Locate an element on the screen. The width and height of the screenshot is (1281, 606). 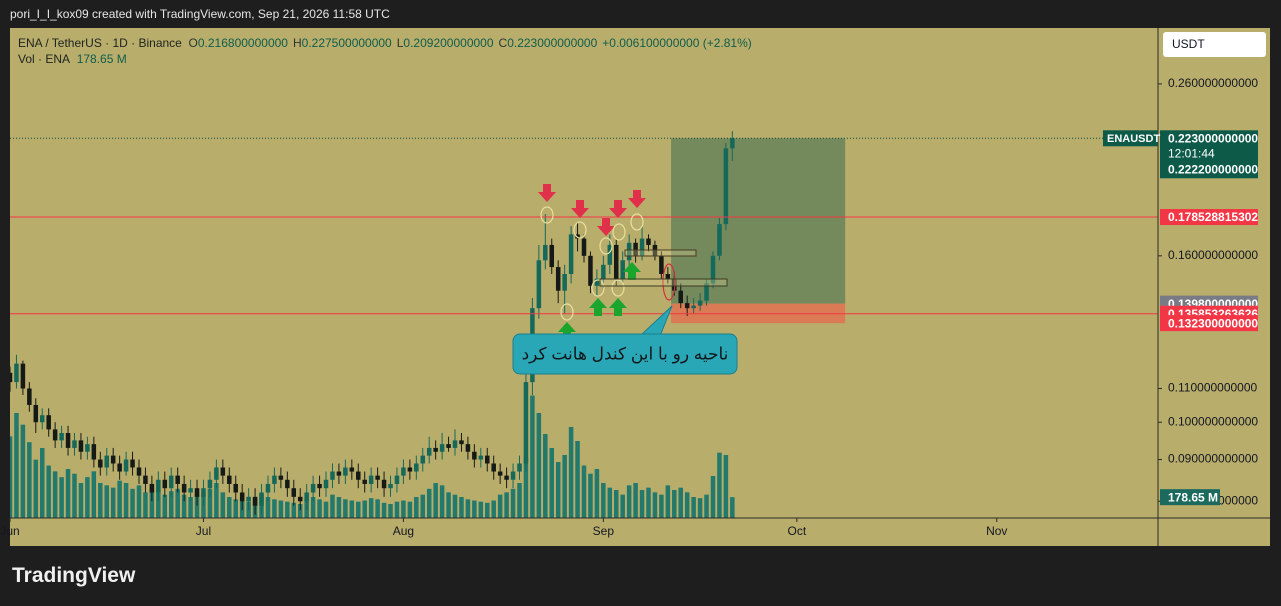
symbol-tag-box is located at coordinates (1130, 138).